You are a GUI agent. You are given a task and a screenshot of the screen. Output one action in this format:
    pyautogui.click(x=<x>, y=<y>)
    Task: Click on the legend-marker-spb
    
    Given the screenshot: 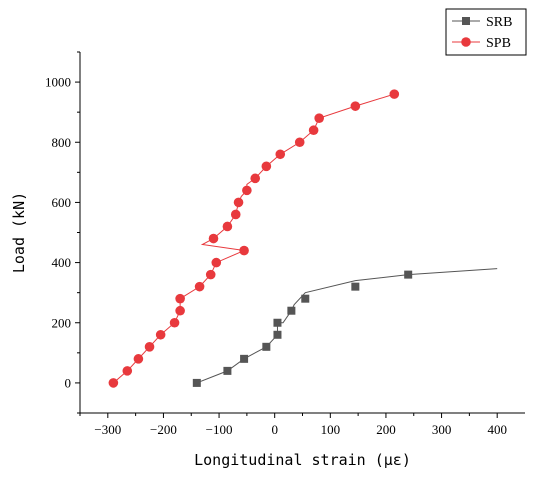 What is the action you would take?
    pyautogui.click(x=466, y=42)
    